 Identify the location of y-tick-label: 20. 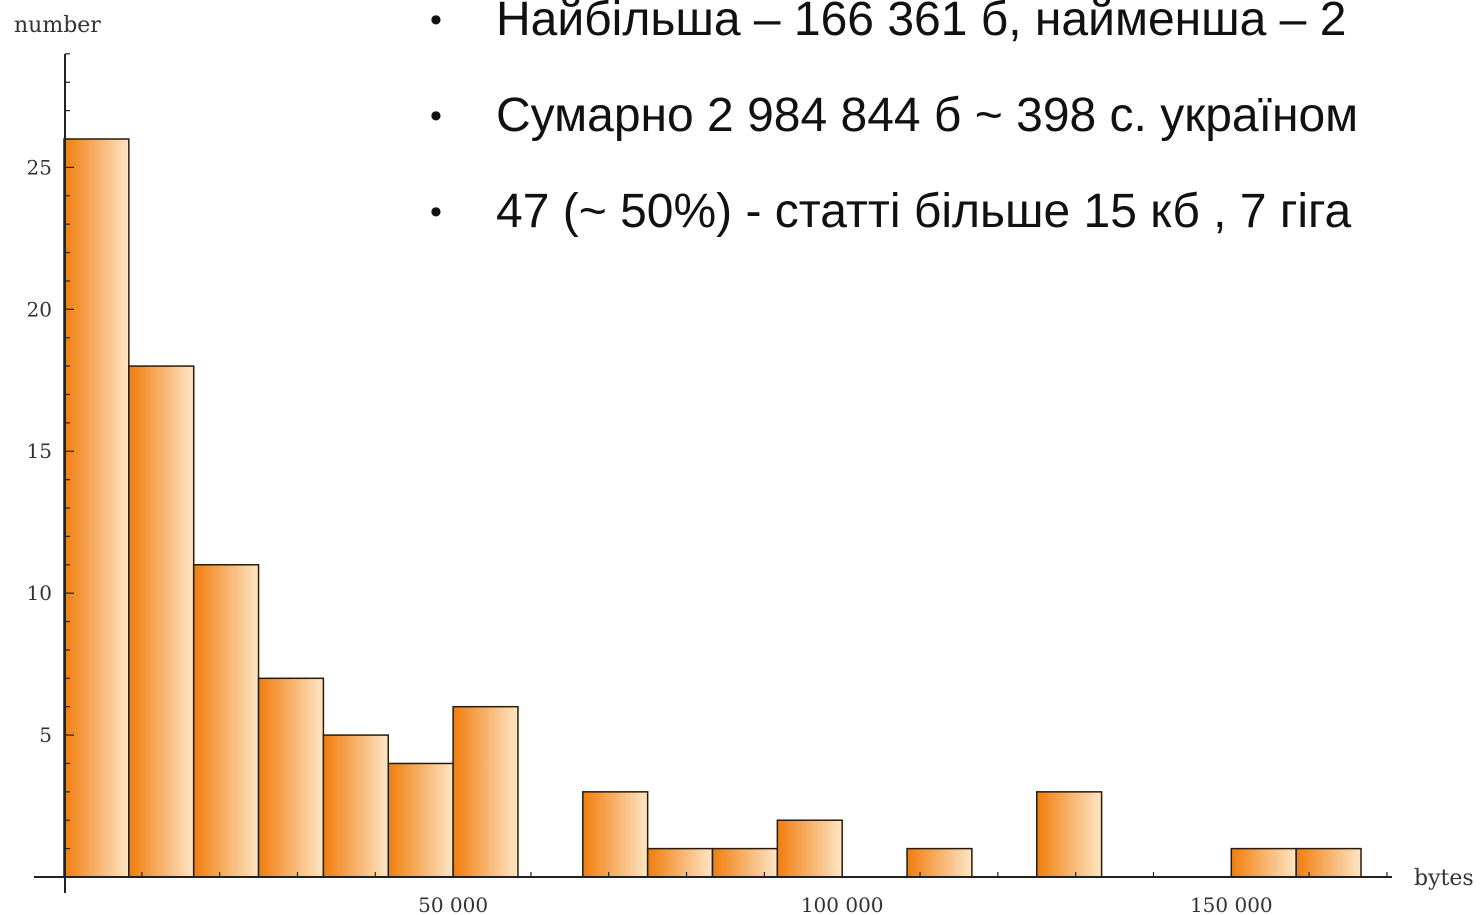
(39, 309).